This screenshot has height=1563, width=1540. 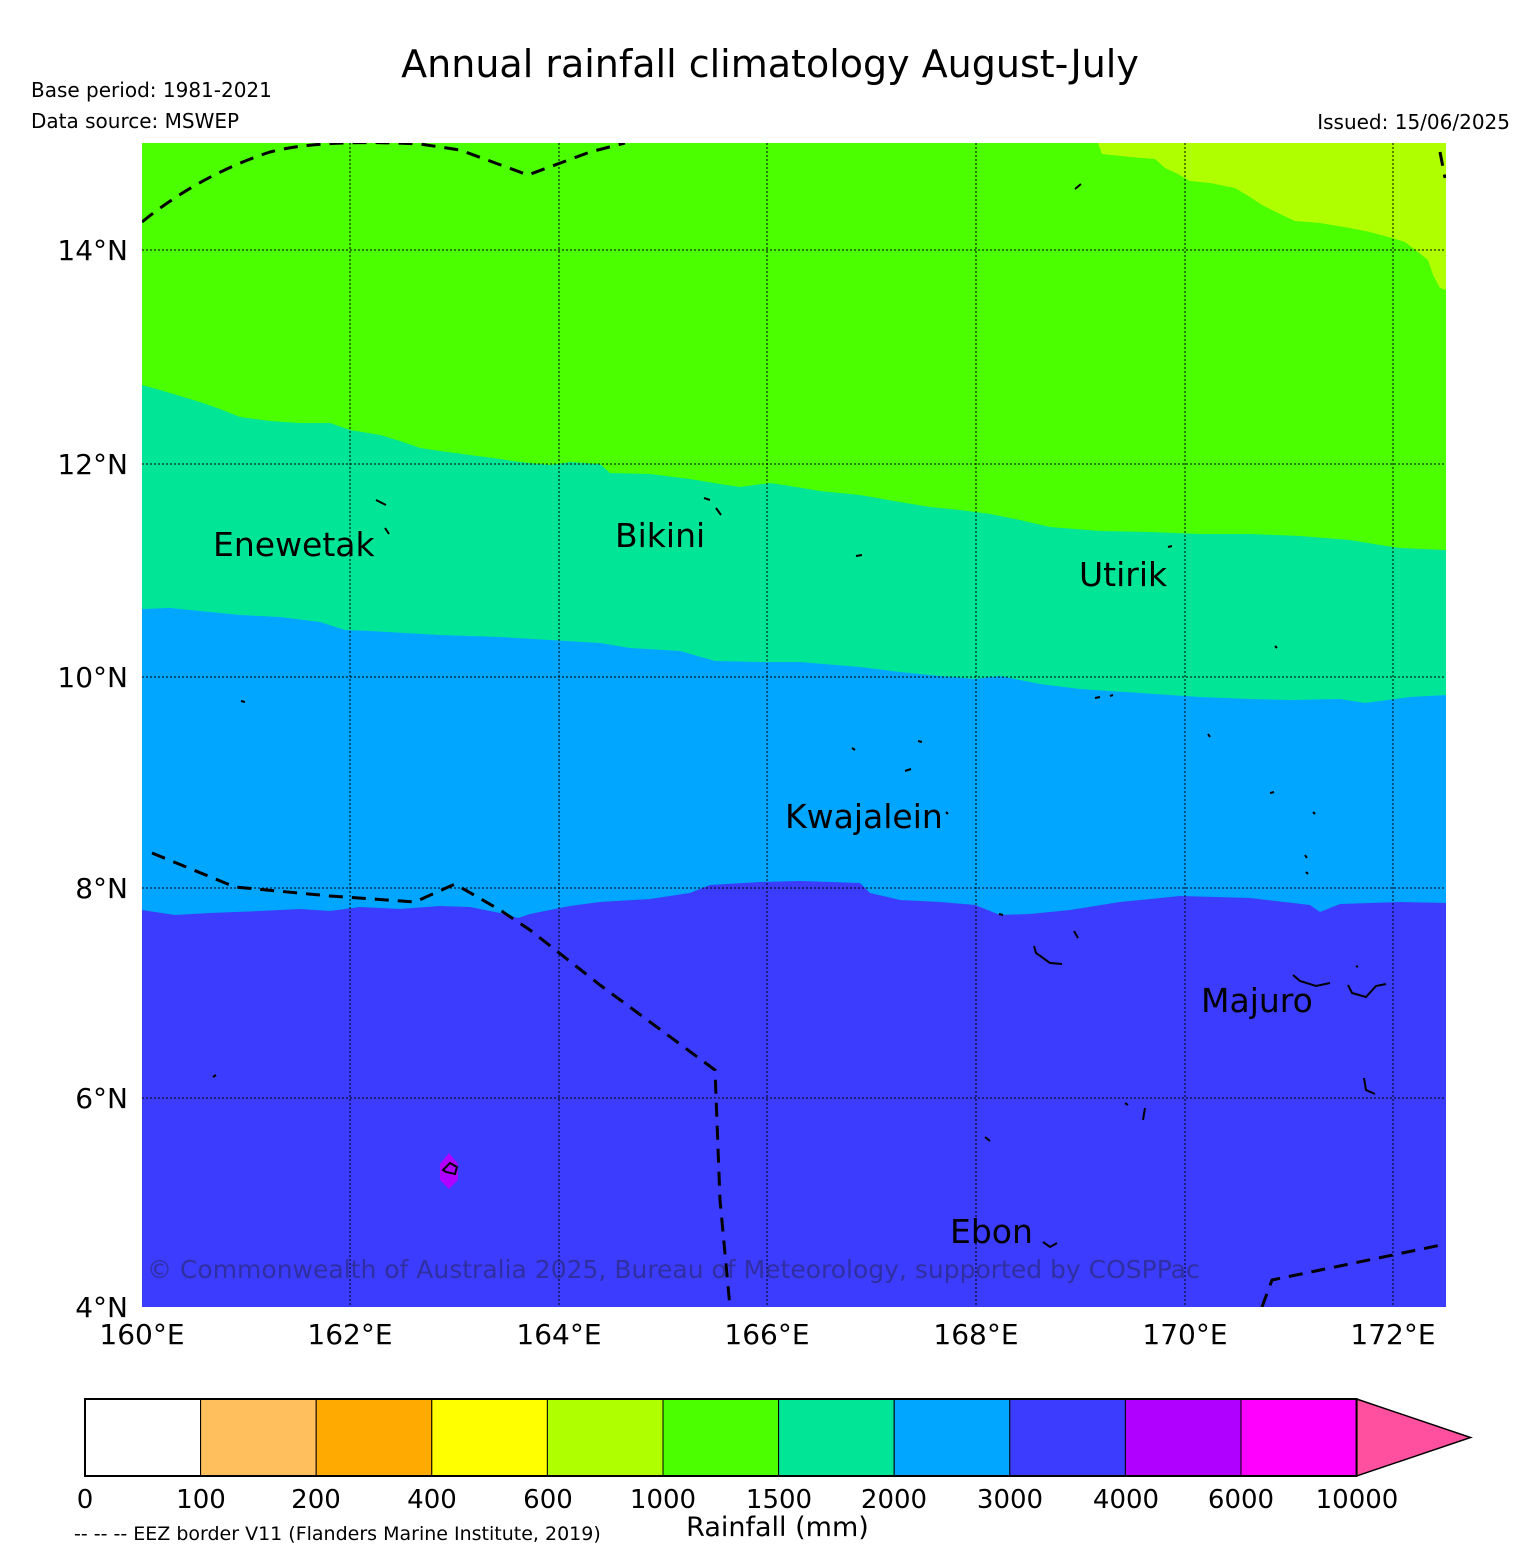 What do you see at coordinates (349, 1334) in the screenshot?
I see `x-tick-label: 162°E` at bounding box center [349, 1334].